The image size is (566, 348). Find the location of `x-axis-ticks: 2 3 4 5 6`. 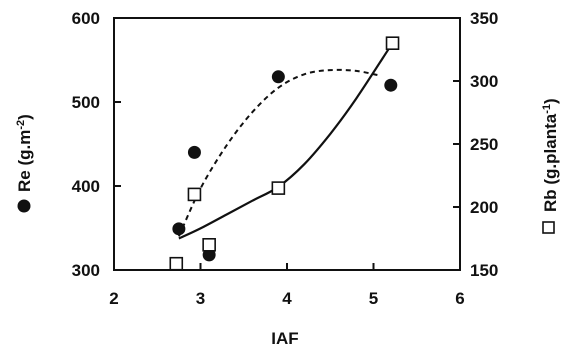

x-axis-ticks: 2 3 4 5 6 is located at coordinates (287, 285).